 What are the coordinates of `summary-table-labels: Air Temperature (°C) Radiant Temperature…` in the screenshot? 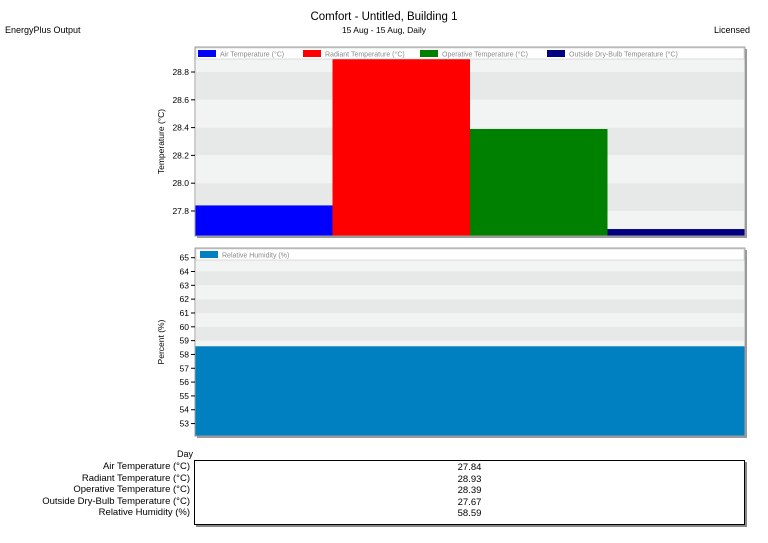 It's located at (95, 490).